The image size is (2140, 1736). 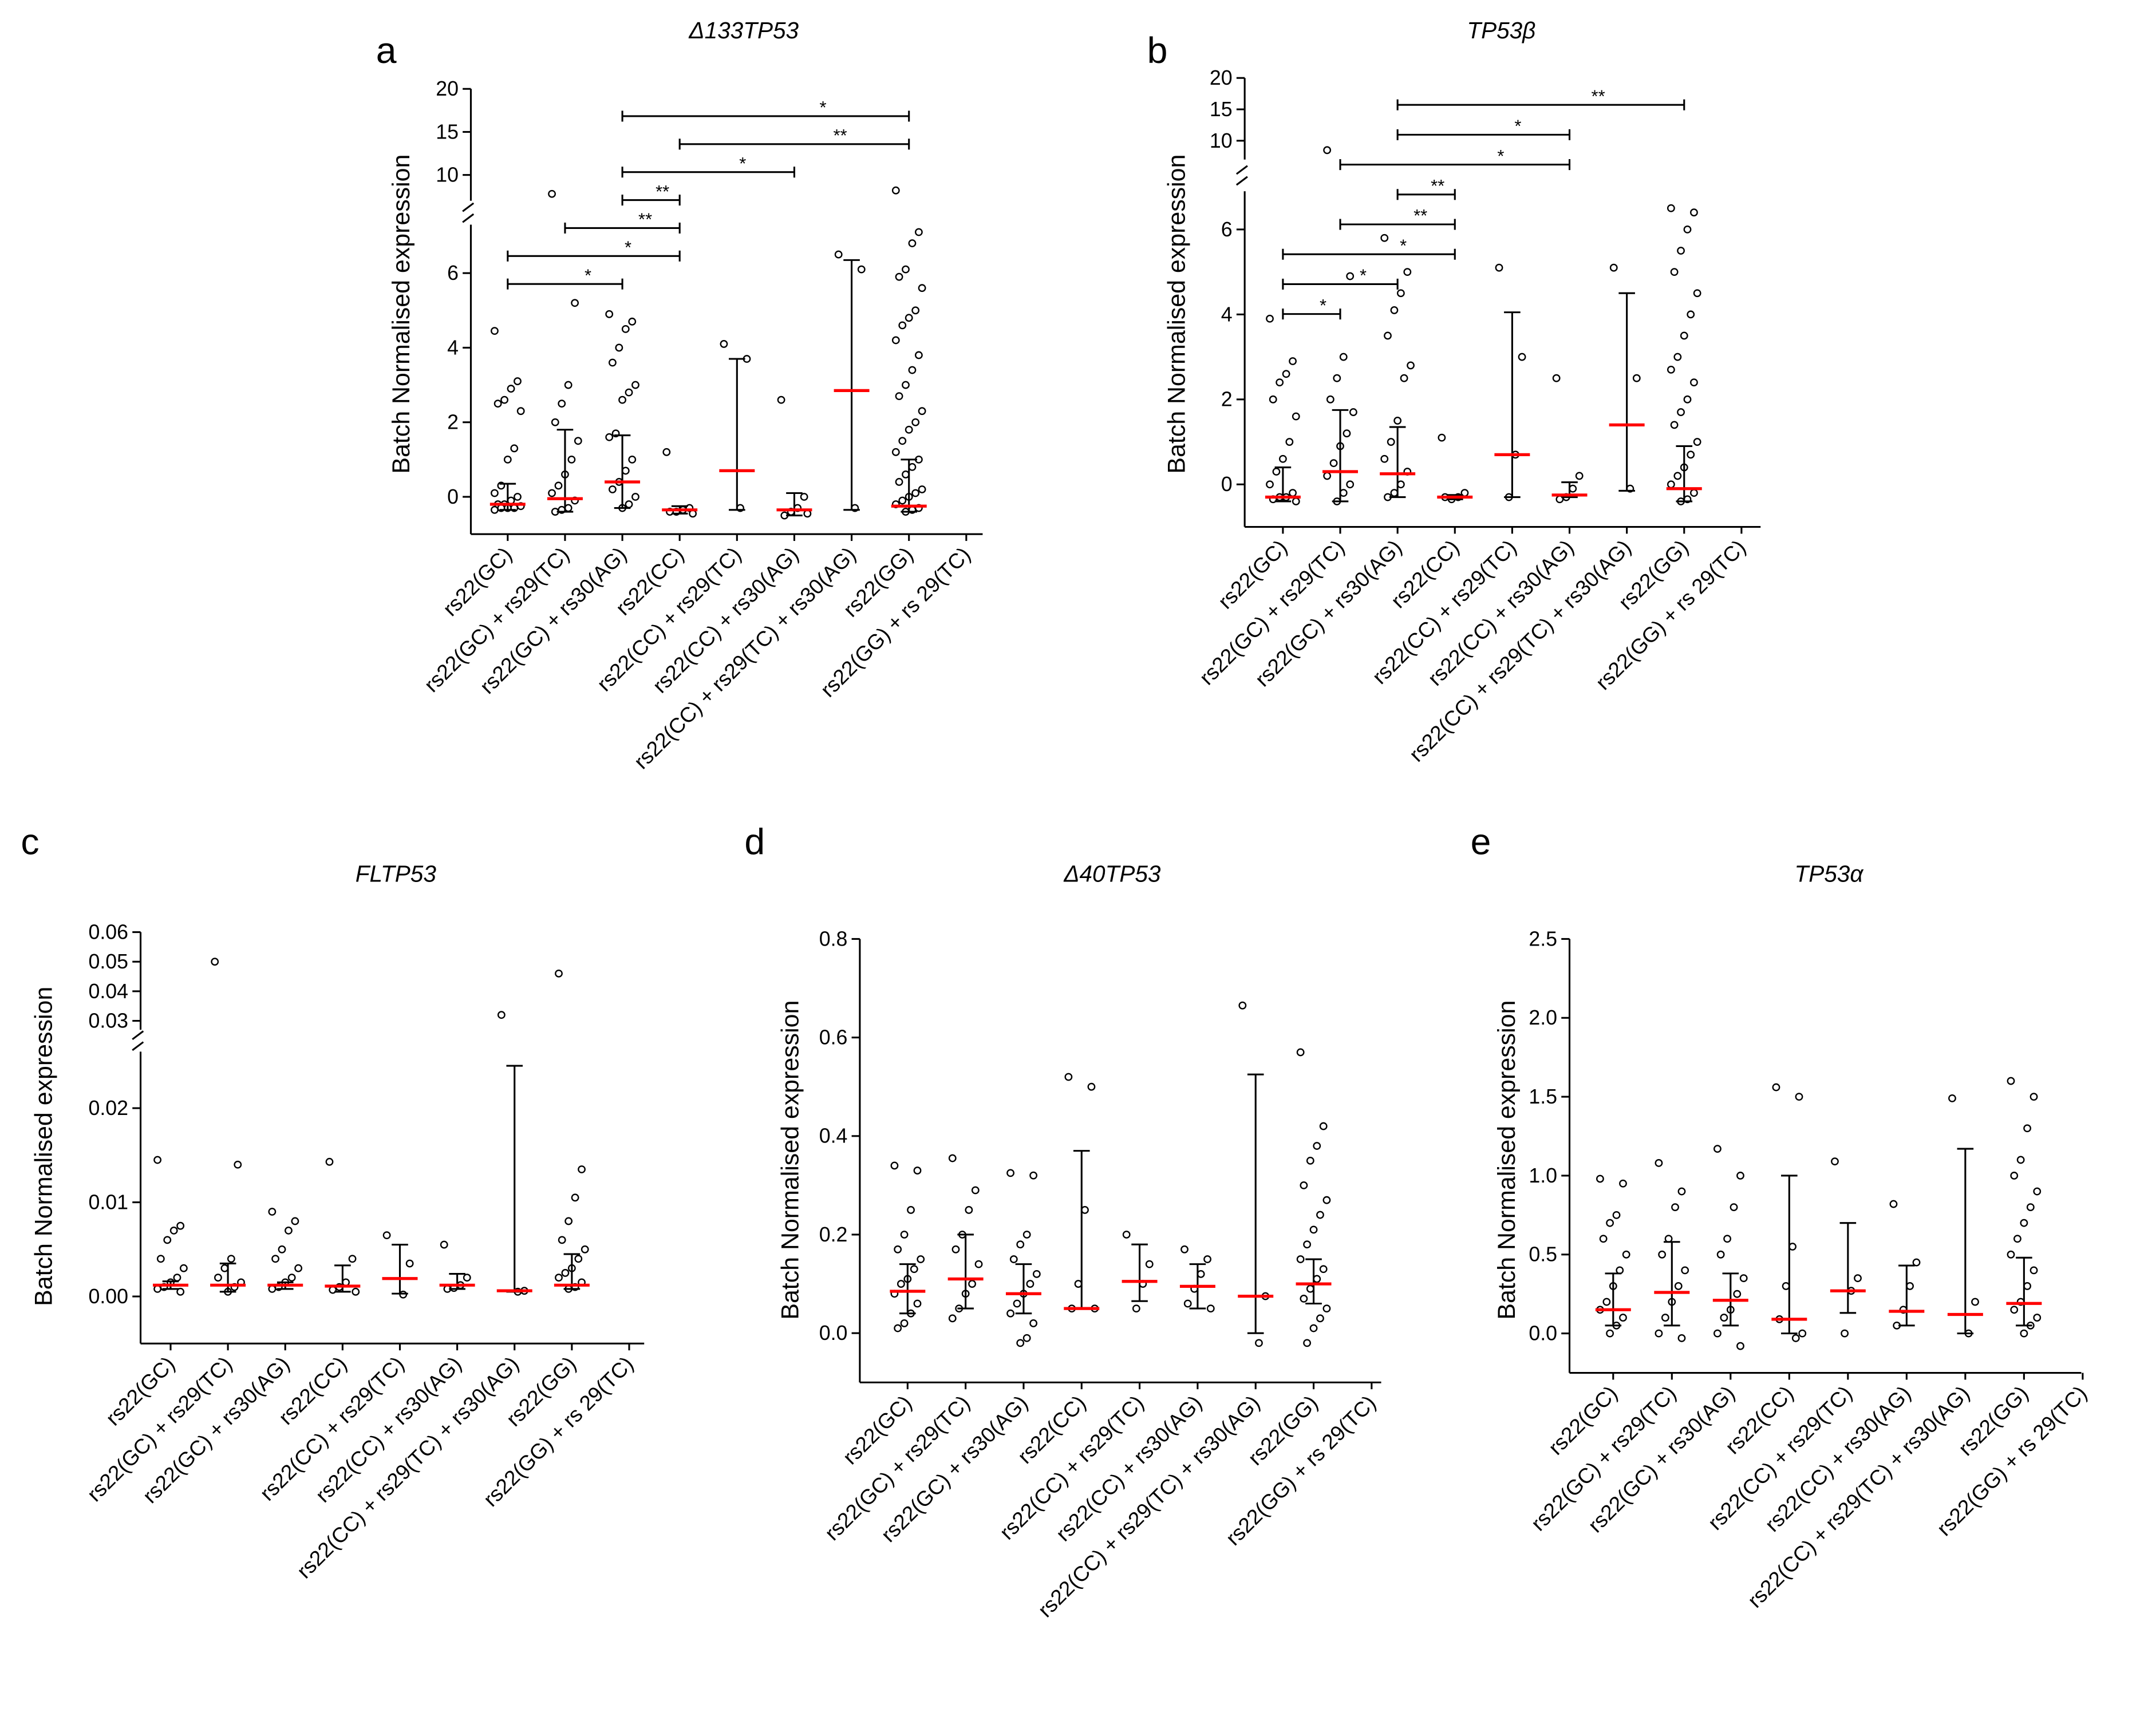 I want to click on significance-label: **, so click(x=662, y=191).